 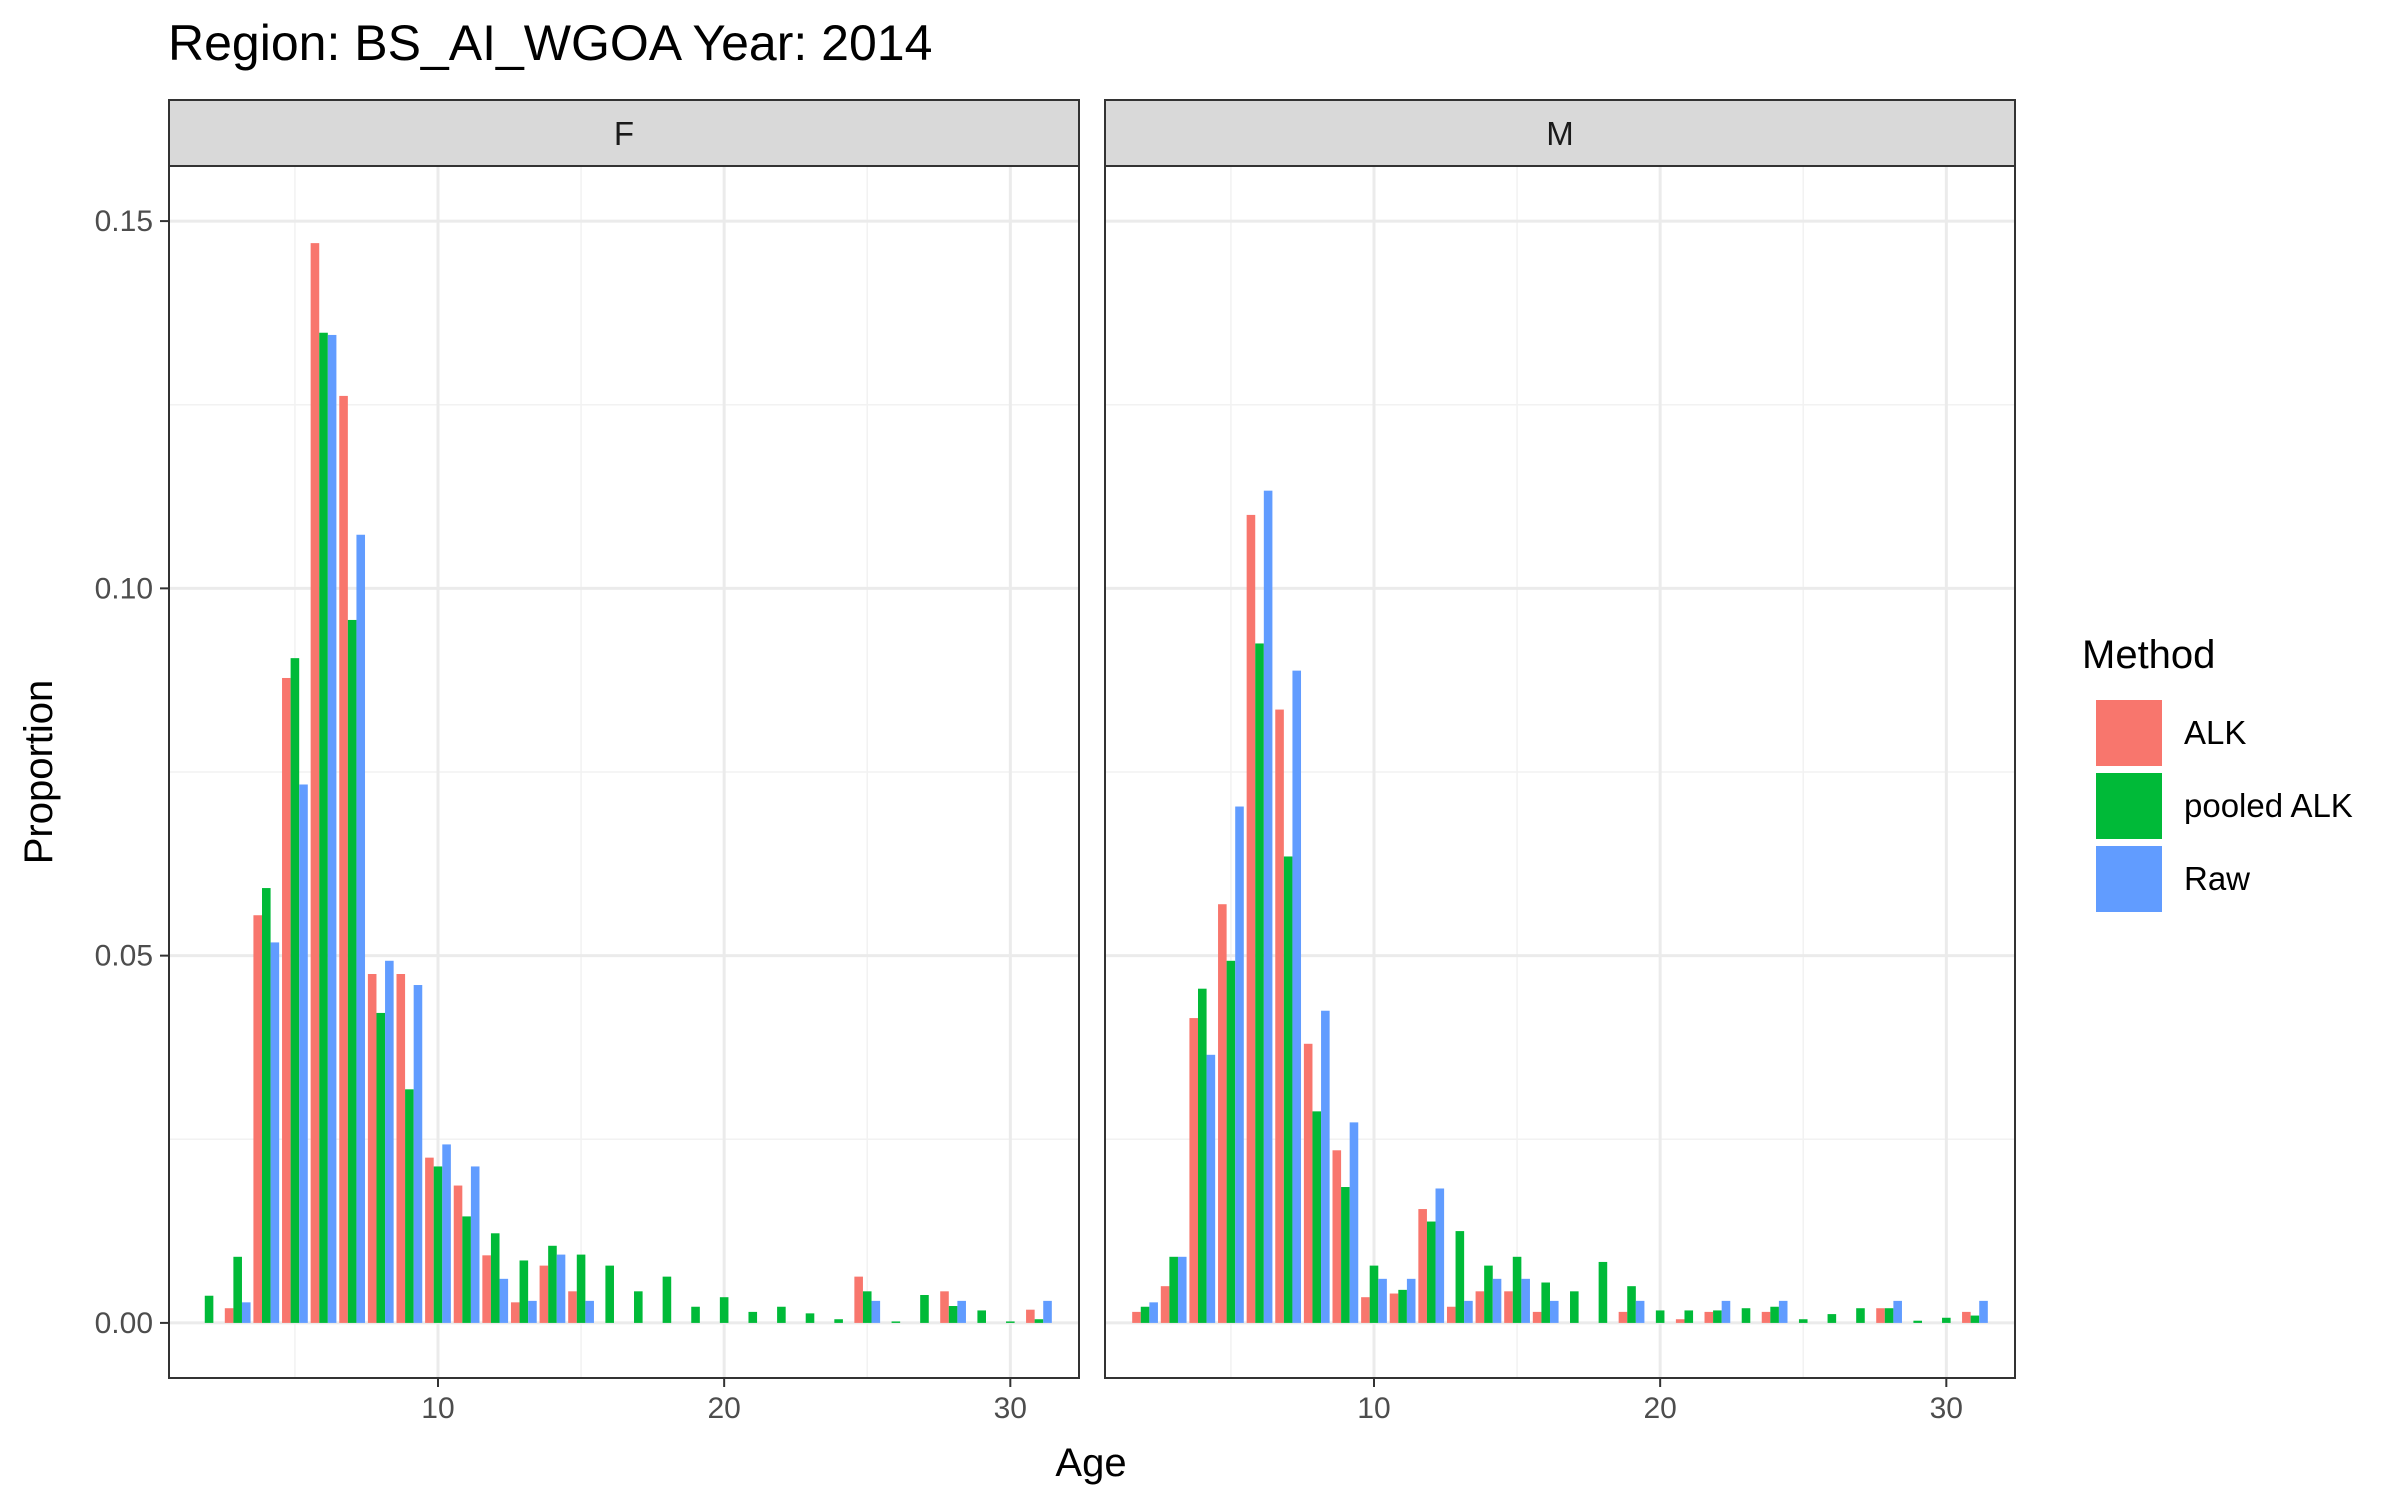 What do you see at coordinates (39, 772) in the screenshot?
I see `y-axis-title: Proportion` at bounding box center [39, 772].